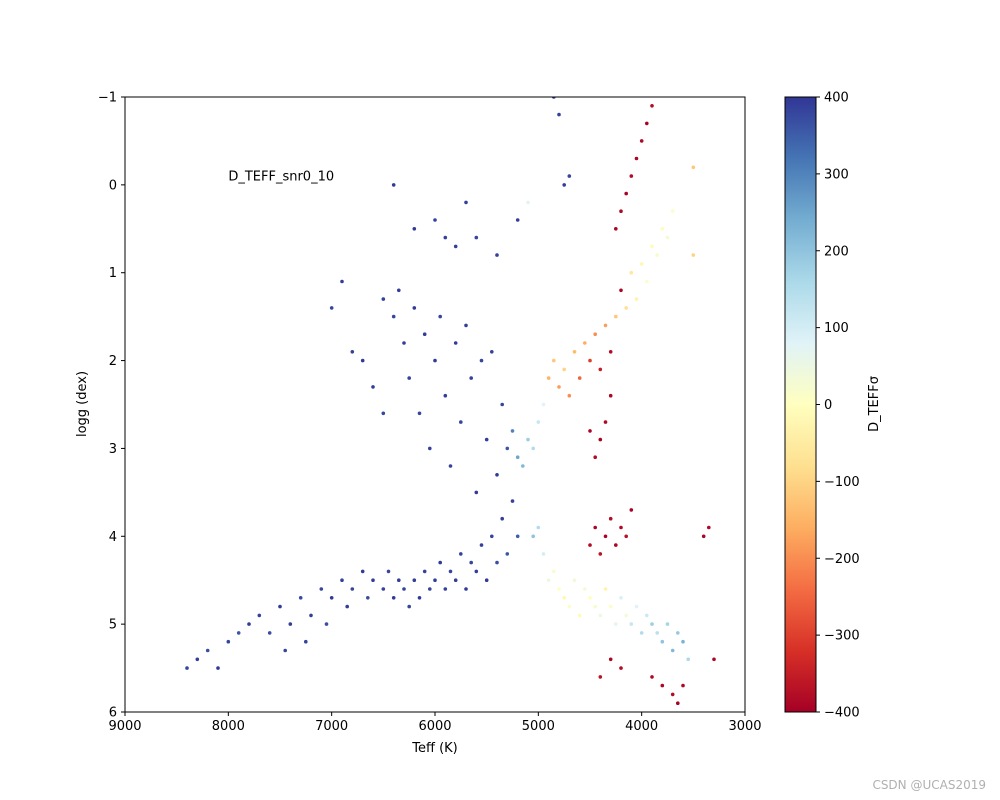 This screenshot has height=800, width=1000. I want to click on x-tick-label: 6000, so click(434, 726).